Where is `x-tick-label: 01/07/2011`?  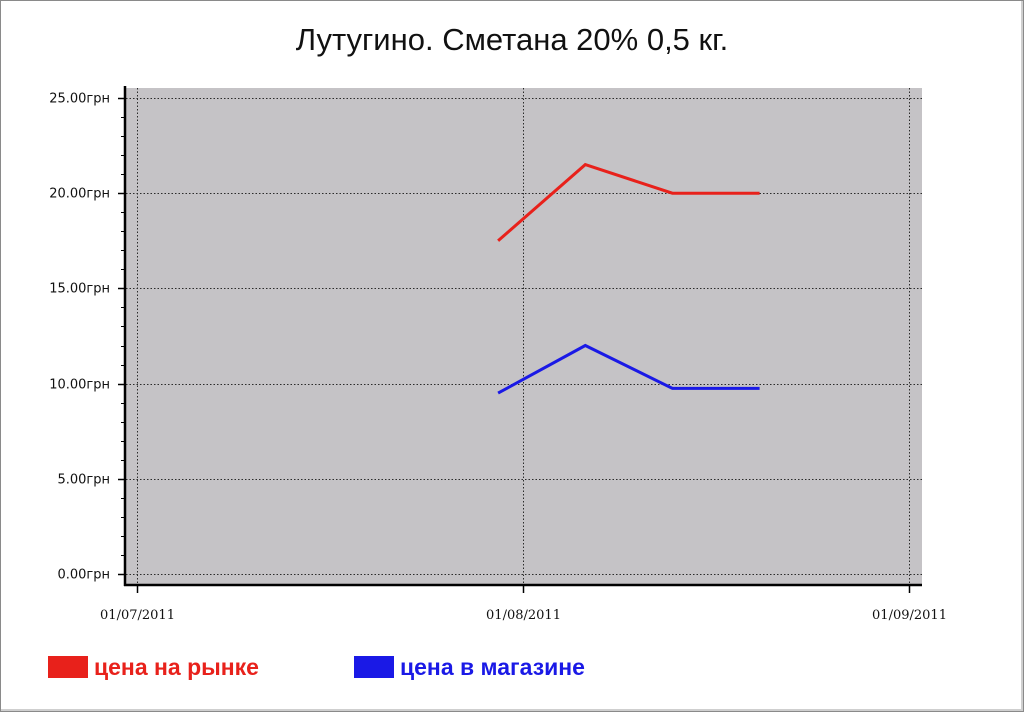
x-tick-label: 01/07/2011 is located at coordinates (137, 615).